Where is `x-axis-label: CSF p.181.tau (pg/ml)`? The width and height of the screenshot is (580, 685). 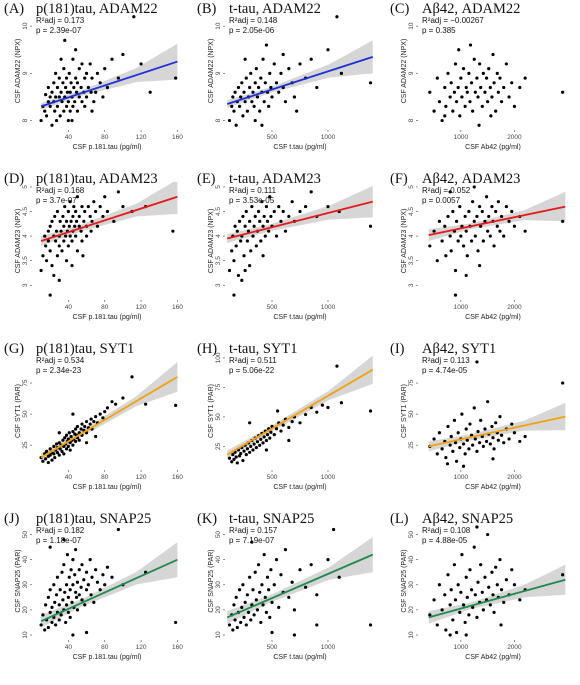 x-axis-label: CSF p.181.tau (pg/ml) is located at coordinates (107, 147).